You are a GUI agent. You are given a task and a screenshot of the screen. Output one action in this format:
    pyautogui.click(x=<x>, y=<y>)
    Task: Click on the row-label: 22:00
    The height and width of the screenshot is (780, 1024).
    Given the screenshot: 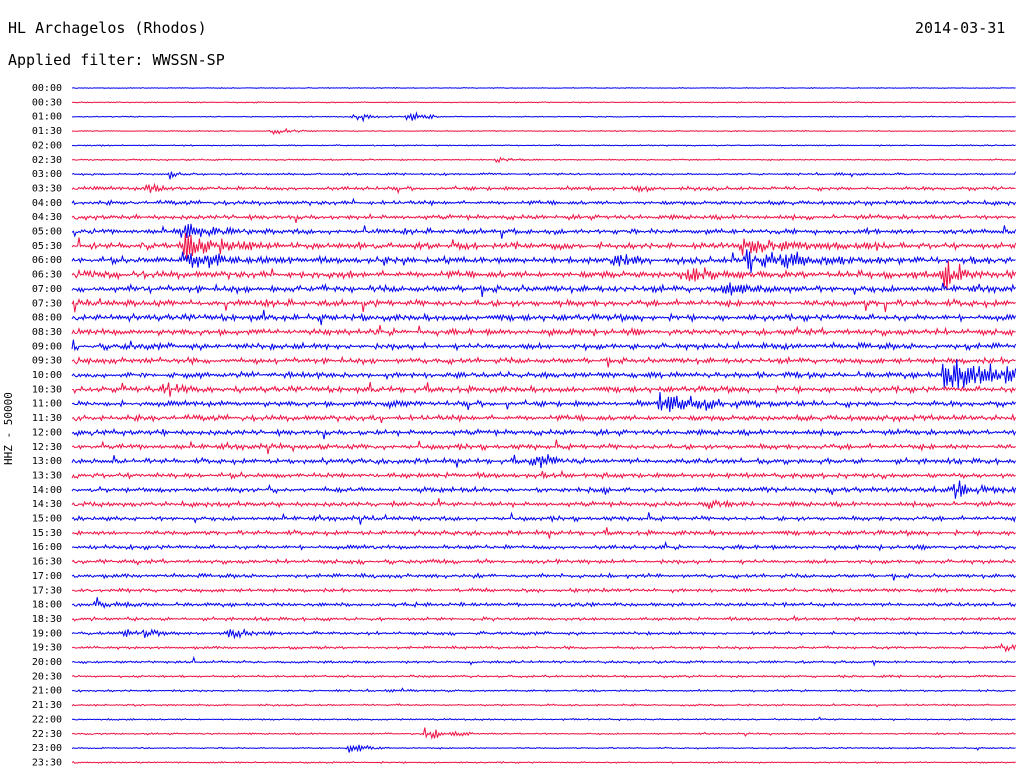 What is the action you would take?
    pyautogui.click(x=47, y=719)
    